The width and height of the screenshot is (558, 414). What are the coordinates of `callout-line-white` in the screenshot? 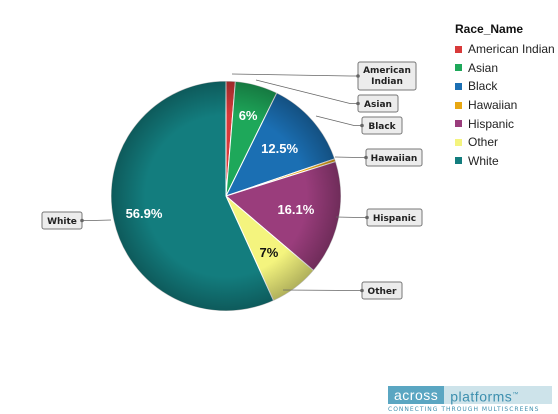 It's located at (97, 220).